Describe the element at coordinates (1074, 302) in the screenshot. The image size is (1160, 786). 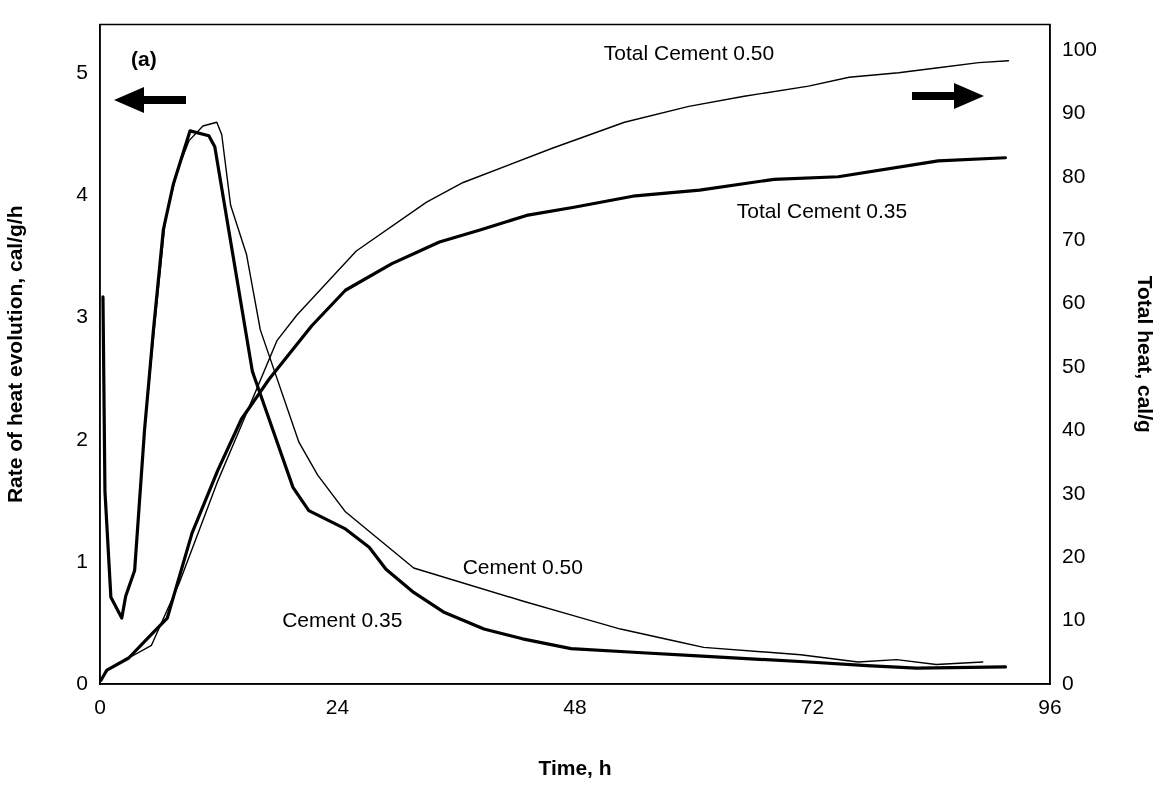
I see `y2-tick-label: 60` at that location.